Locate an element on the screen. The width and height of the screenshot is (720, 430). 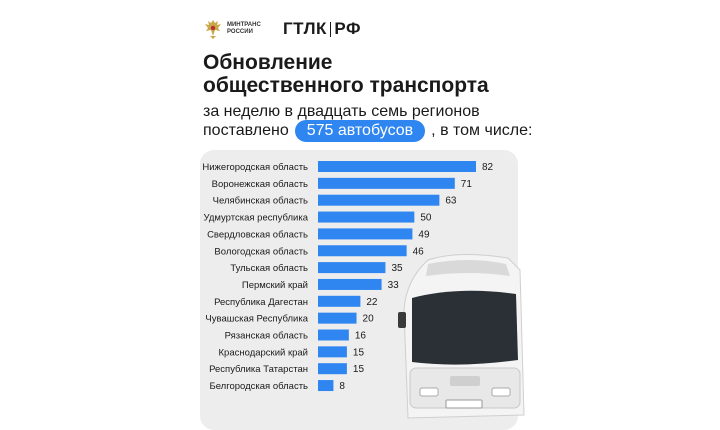
page-title: Обновление общественного транспорта is located at coordinates (368, 74).